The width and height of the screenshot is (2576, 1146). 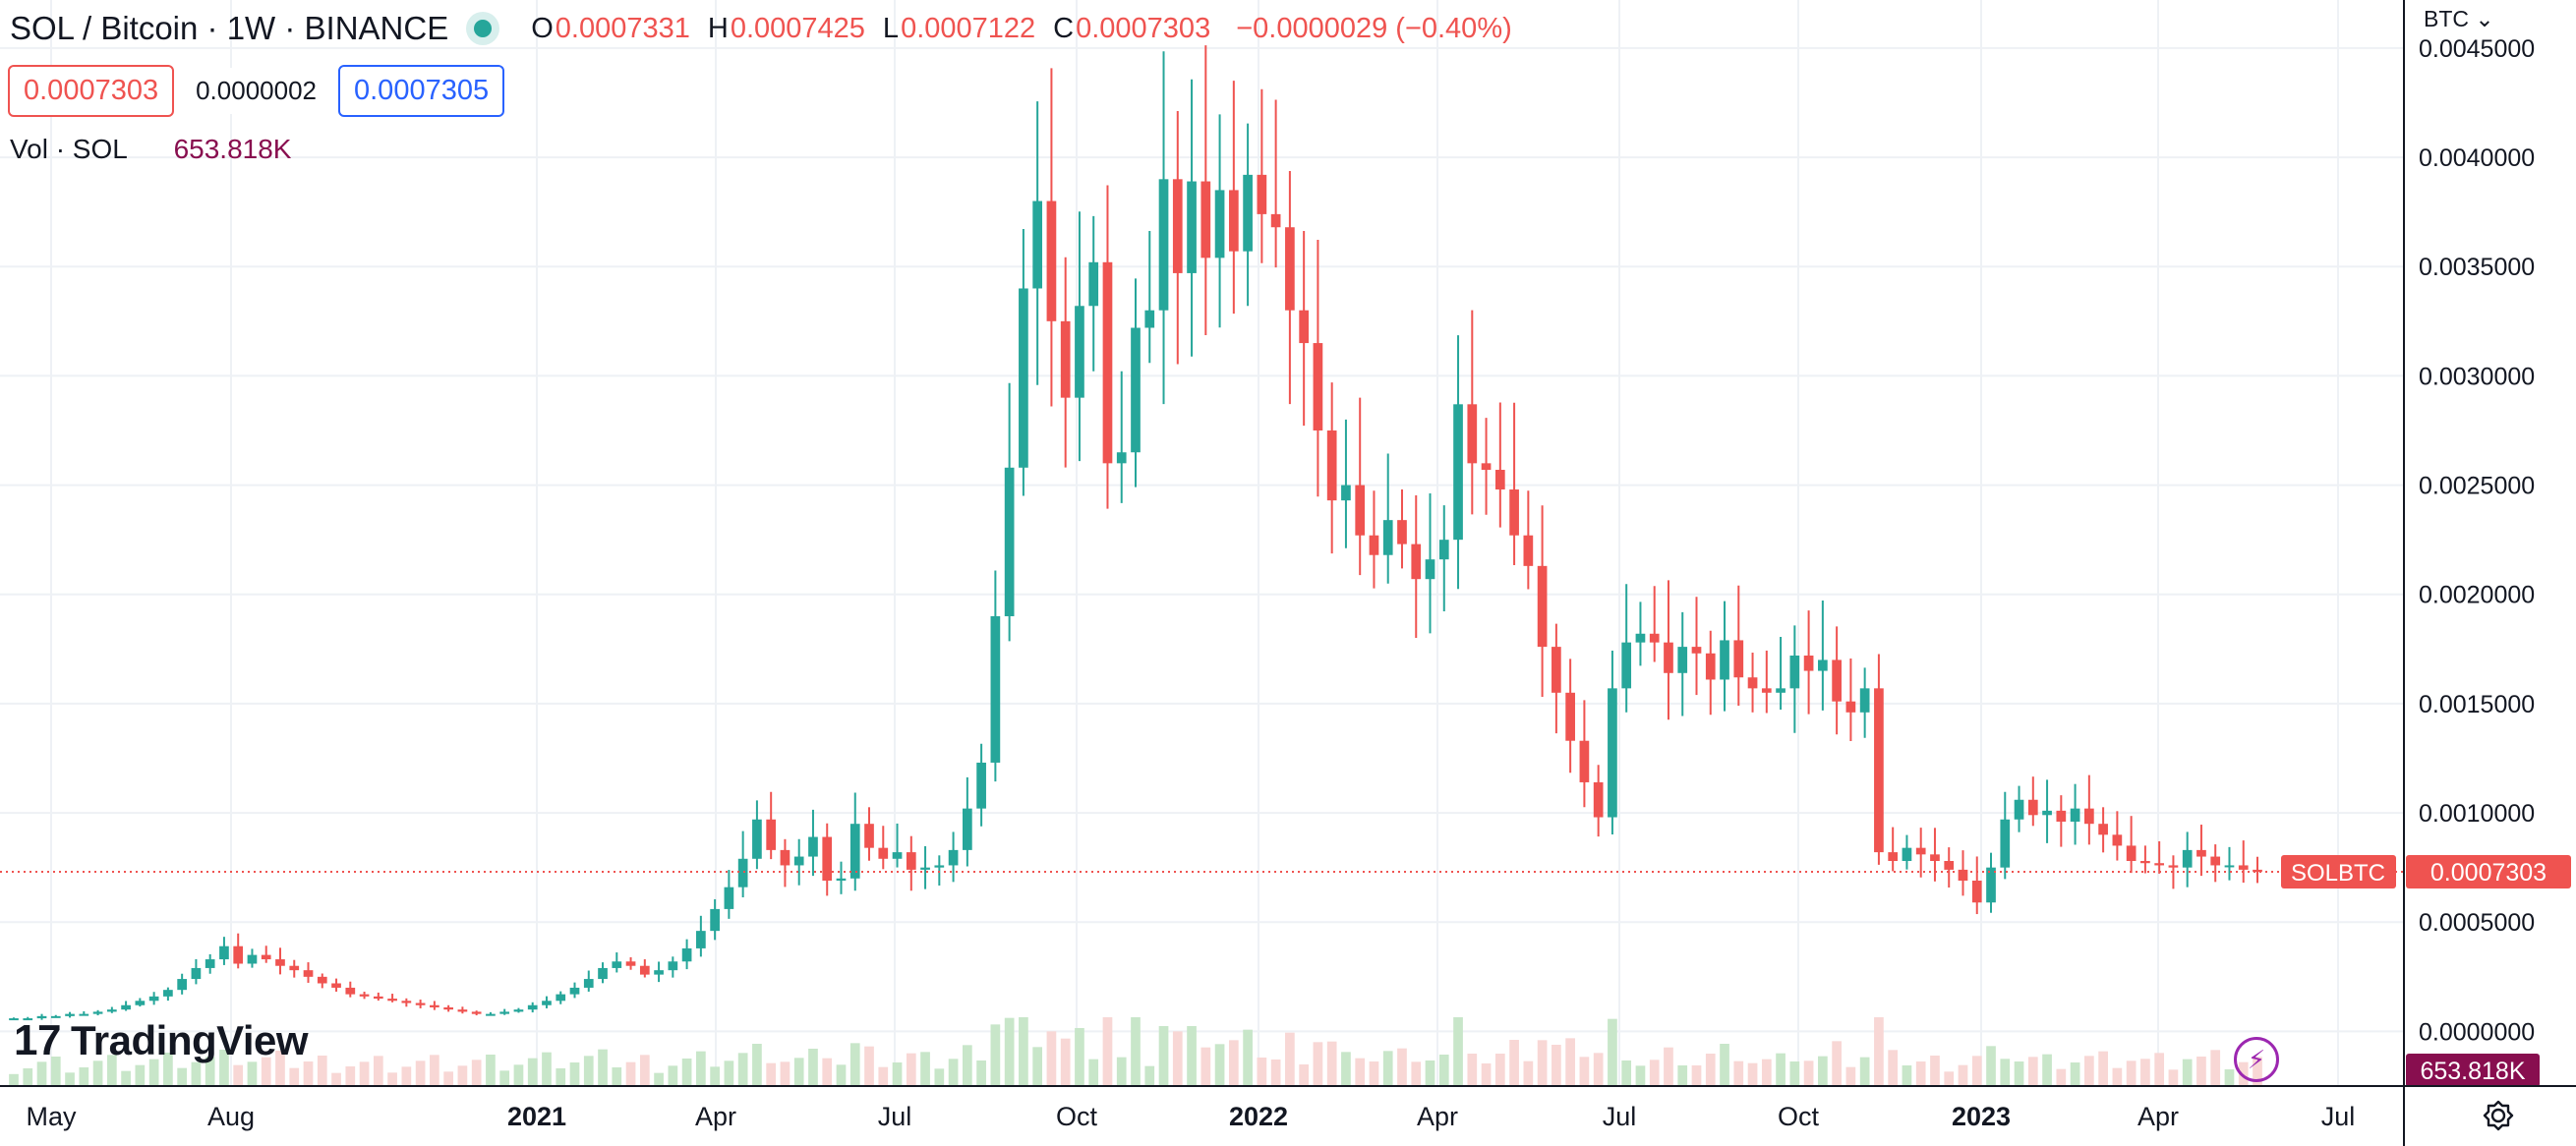 What do you see at coordinates (1077, 1117) in the screenshot?
I see `x-tick-label: Oct` at bounding box center [1077, 1117].